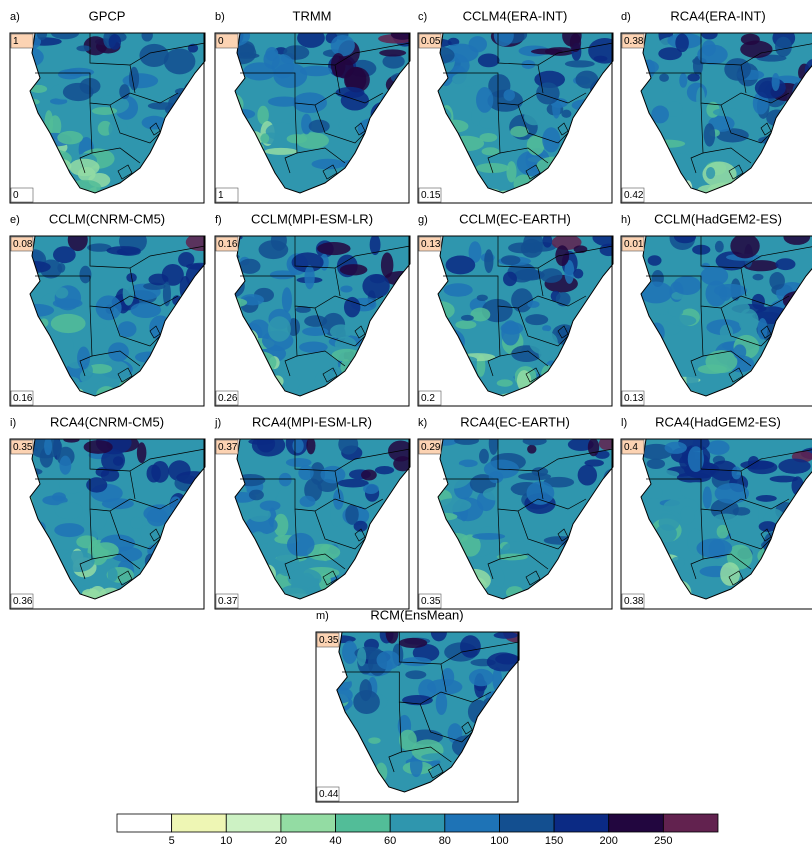 This screenshot has width=812, height=848. I want to click on bottom-value: 0.42, so click(634, 195).